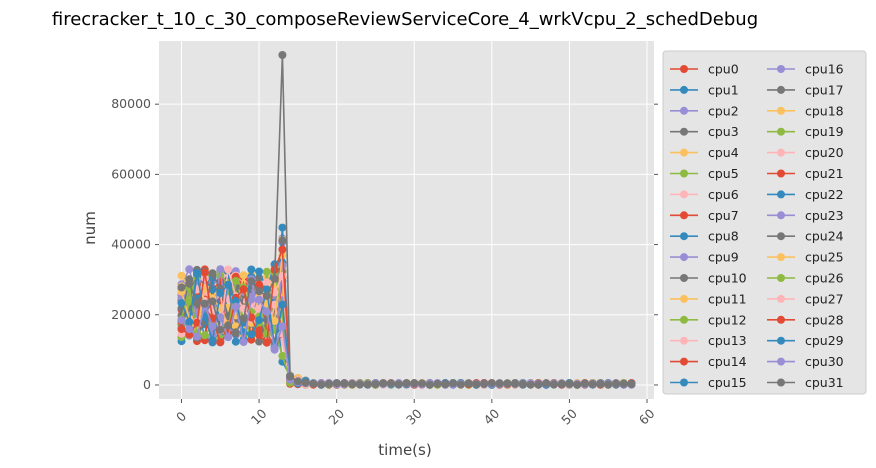 The width and height of the screenshot is (876, 468). What do you see at coordinates (805, 319) in the screenshot?
I see `legend-entry-cpu28: cpu28` at bounding box center [805, 319].